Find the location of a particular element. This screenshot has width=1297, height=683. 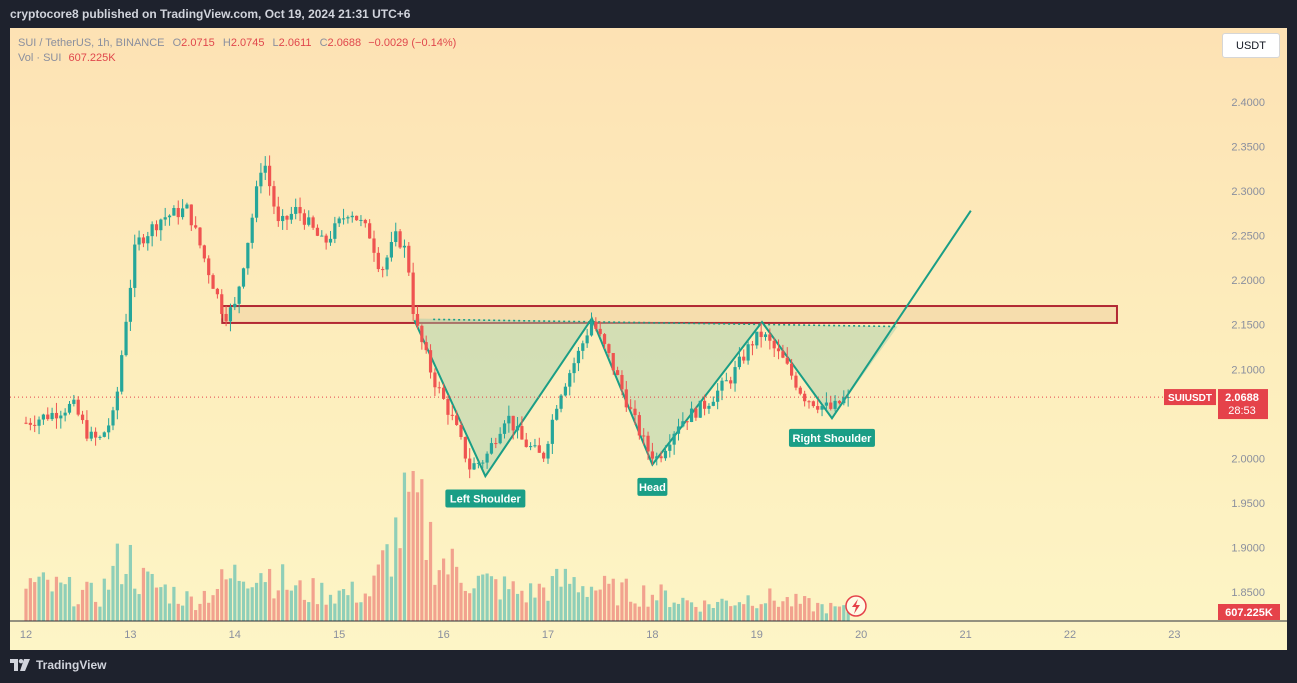

tradingview-brand: TradingView is located at coordinates (58, 665).